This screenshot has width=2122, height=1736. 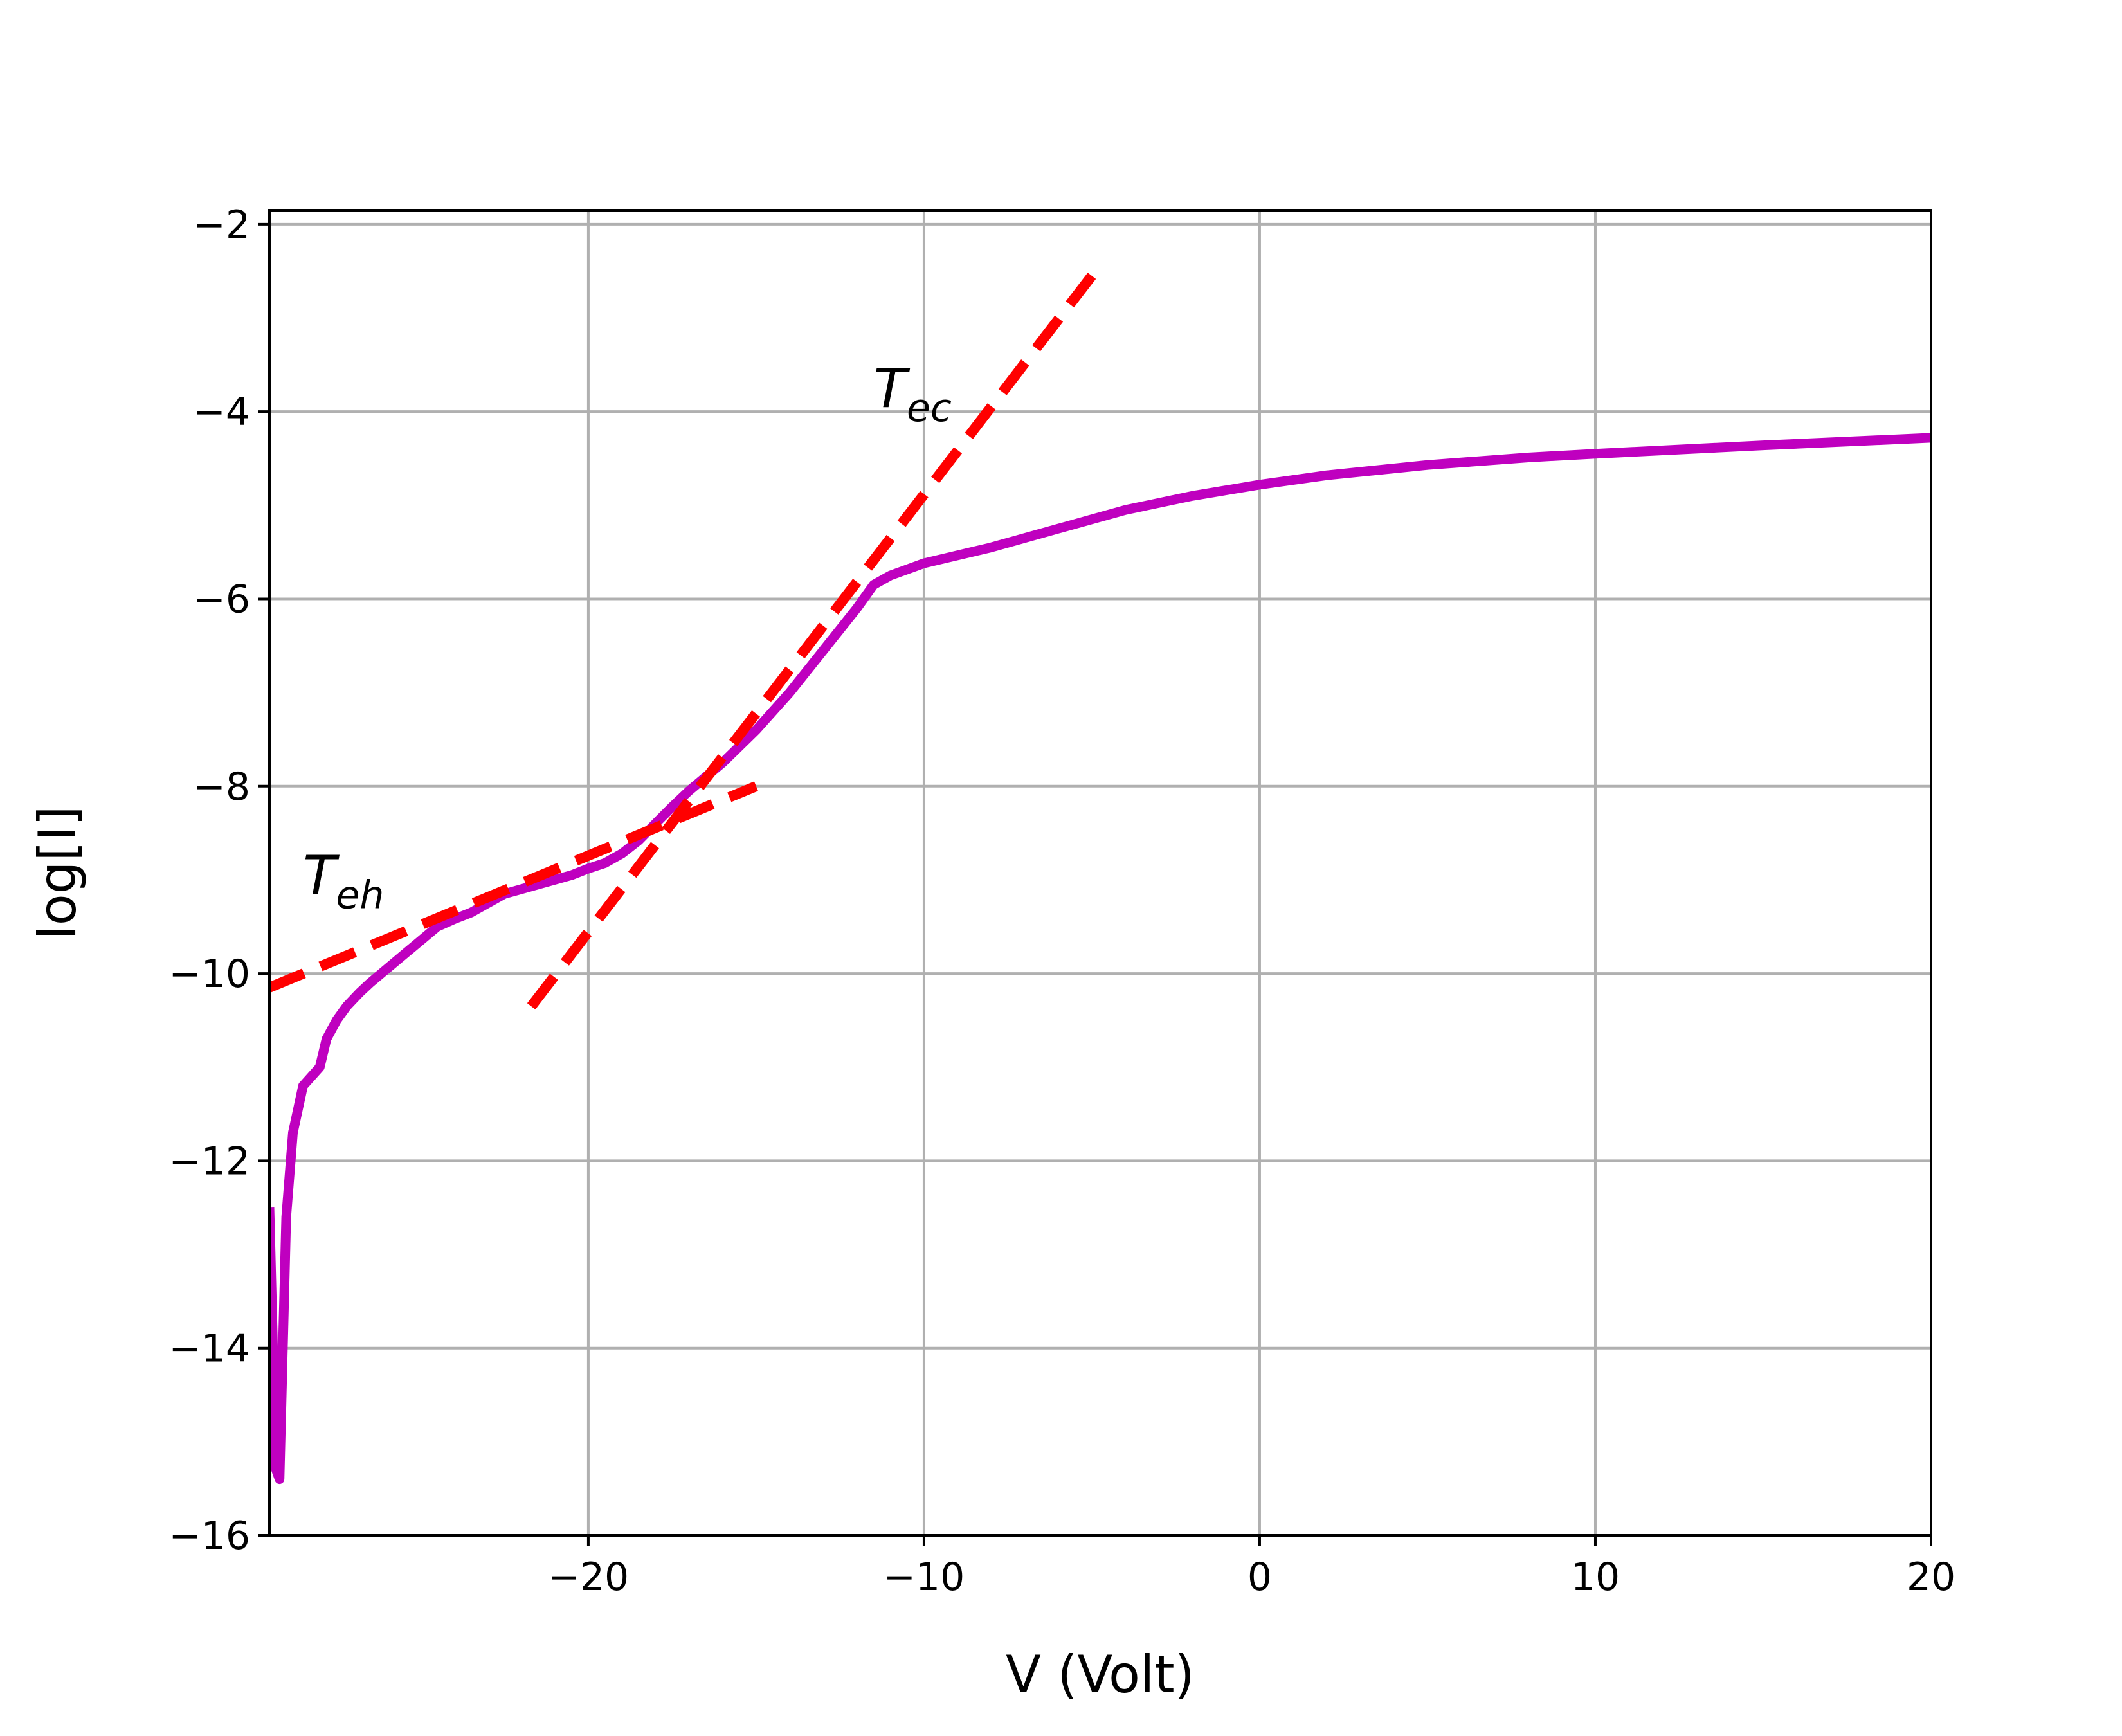 What do you see at coordinates (1100, 1674) in the screenshot?
I see `x-axis-label: V (Volt)` at bounding box center [1100, 1674].